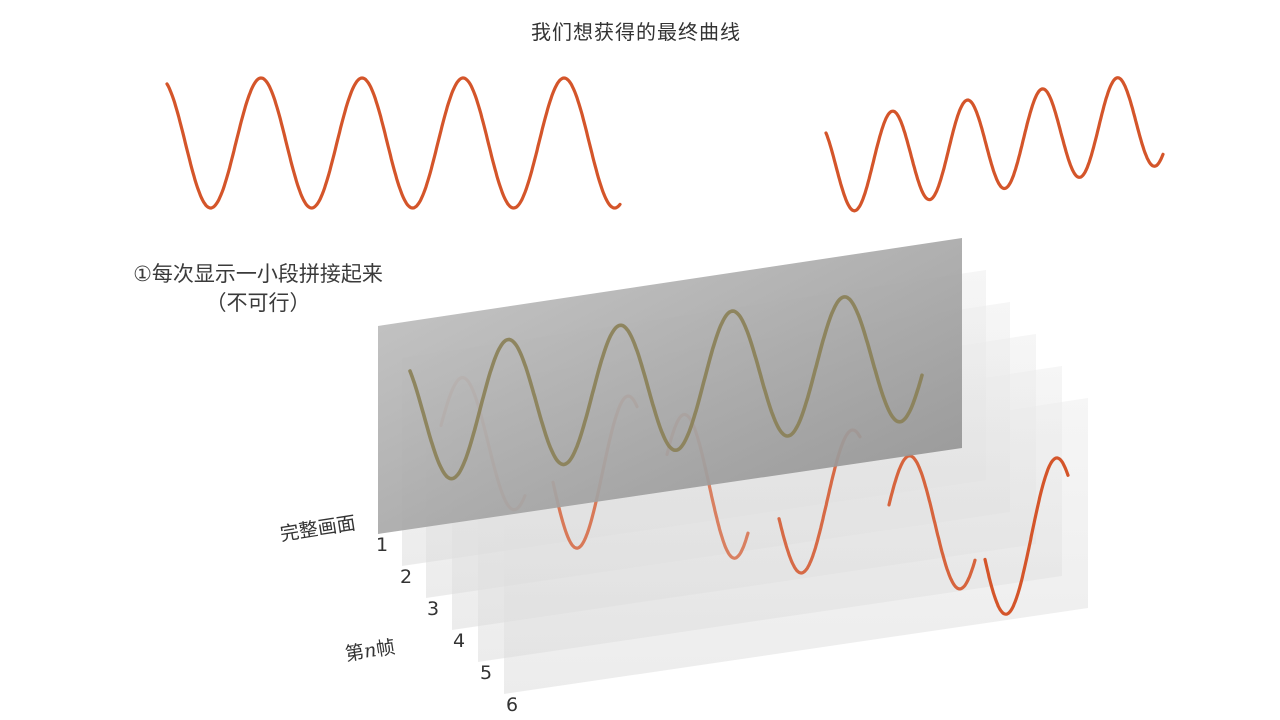  Describe the element at coordinates (382, 545) in the screenshot. I see `frame-number-1: 1` at that location.